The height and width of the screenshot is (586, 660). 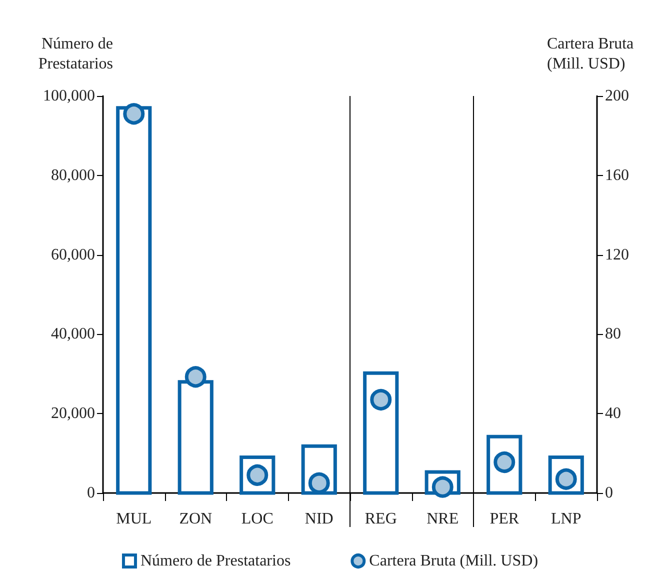 I want to click on x-tick-label: NID, so click(x=319, y=519).